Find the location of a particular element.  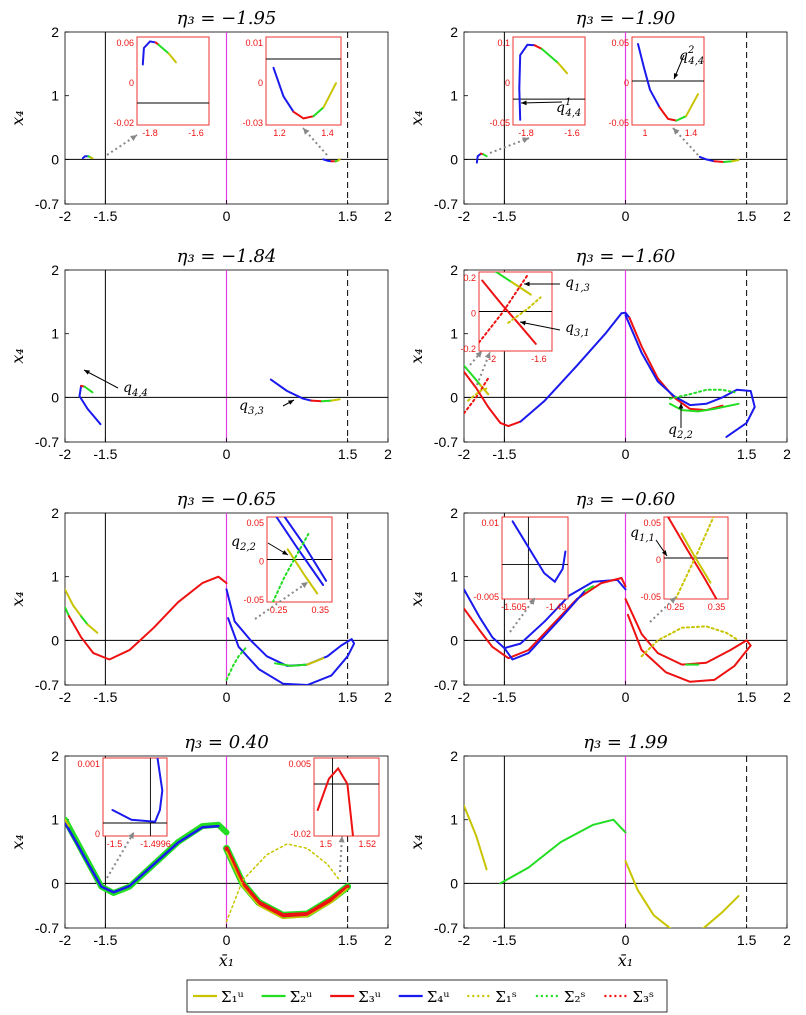

inset-x-tick-label: 0.35 is located at coordinates (717, 607).